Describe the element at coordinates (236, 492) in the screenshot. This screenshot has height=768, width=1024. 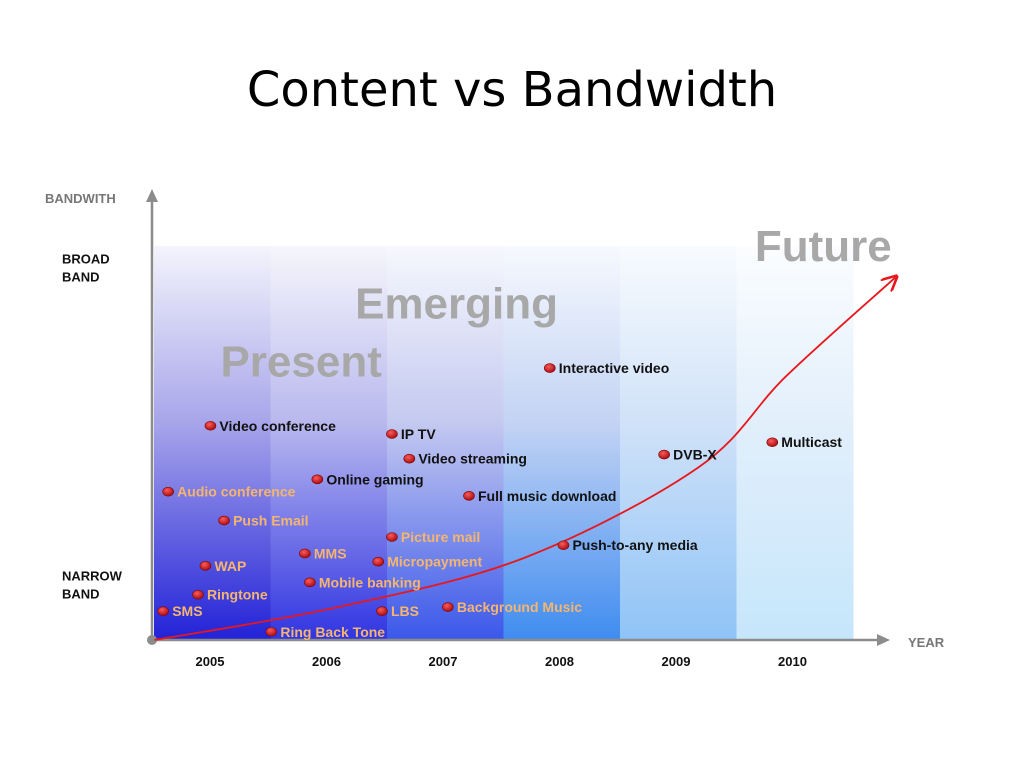
I see `point-label-audio-conference: Audio conference` at that location.